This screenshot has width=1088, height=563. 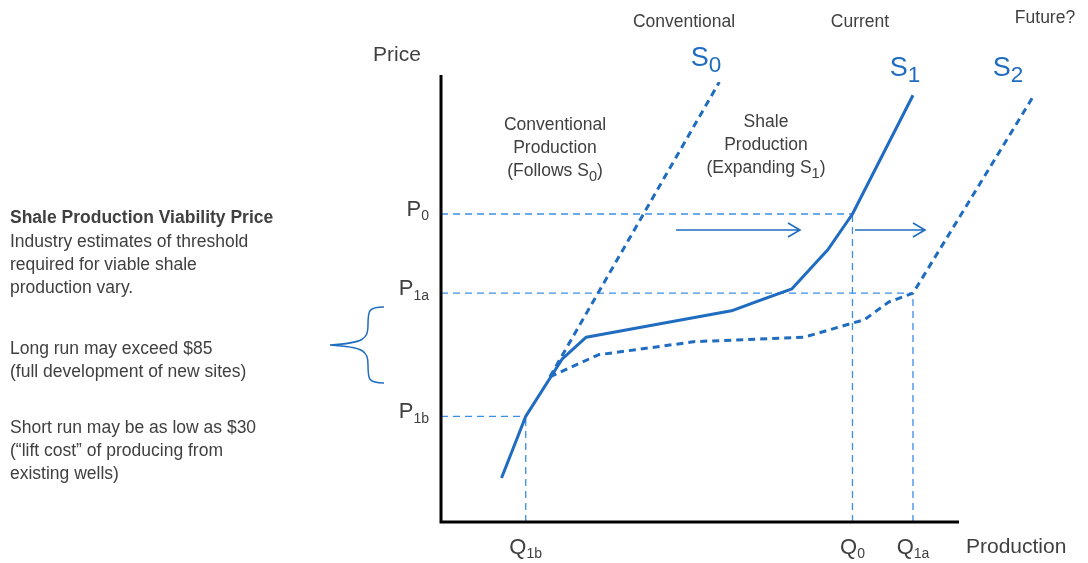 What do you see at coordinates (706, 60) in the screenshot?
I see `series-label: S$_{0}$` at bounding box center [706, 60].